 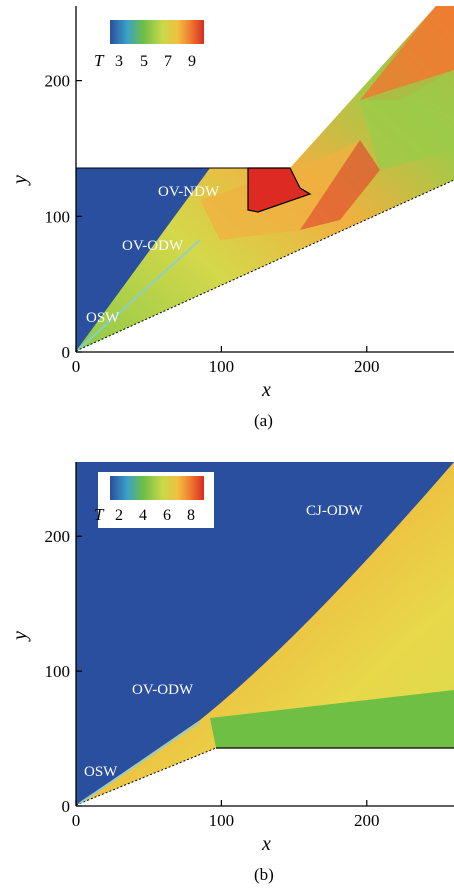 I want to click on panel-b-y-tick-label: 200, so click(x=58, y=536).